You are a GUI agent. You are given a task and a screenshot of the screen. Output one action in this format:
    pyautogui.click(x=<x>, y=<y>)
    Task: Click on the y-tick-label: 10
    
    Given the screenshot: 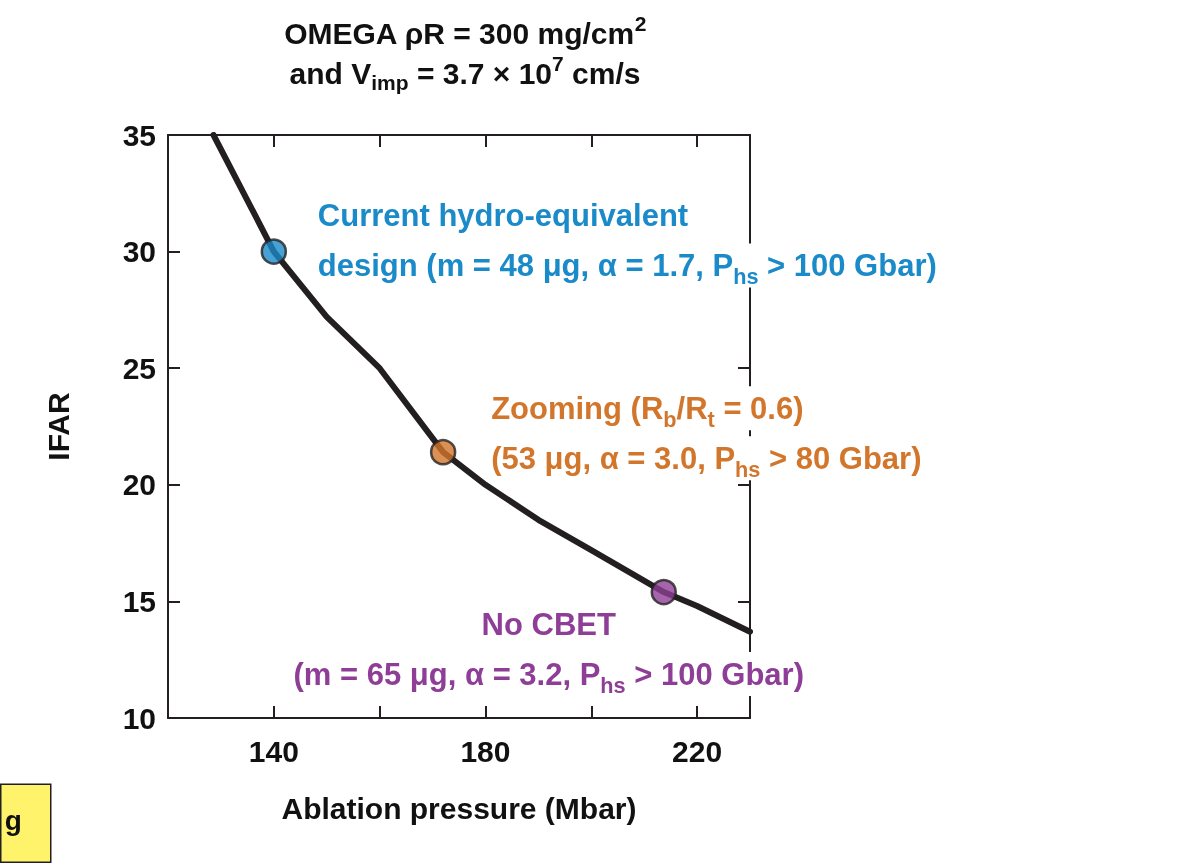 What is the action you would take?
    pyautogui.click(x=139, y=718)
    